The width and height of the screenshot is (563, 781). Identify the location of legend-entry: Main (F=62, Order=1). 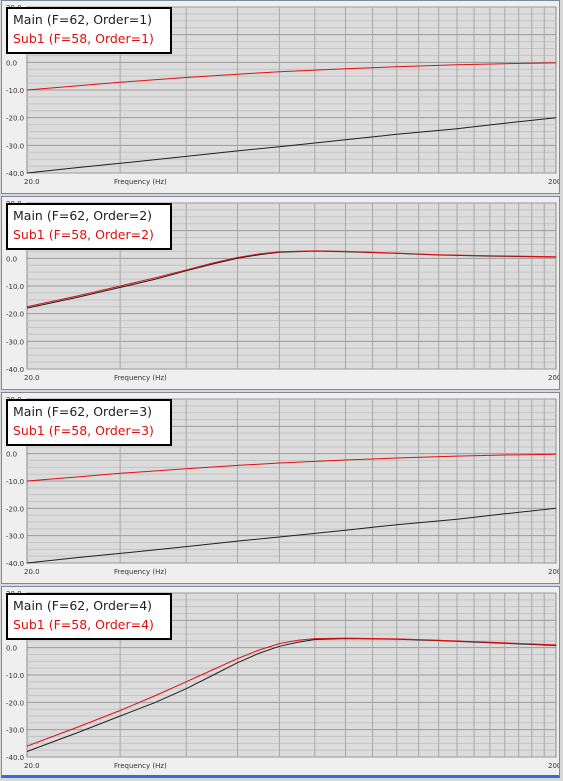
(82, 19).